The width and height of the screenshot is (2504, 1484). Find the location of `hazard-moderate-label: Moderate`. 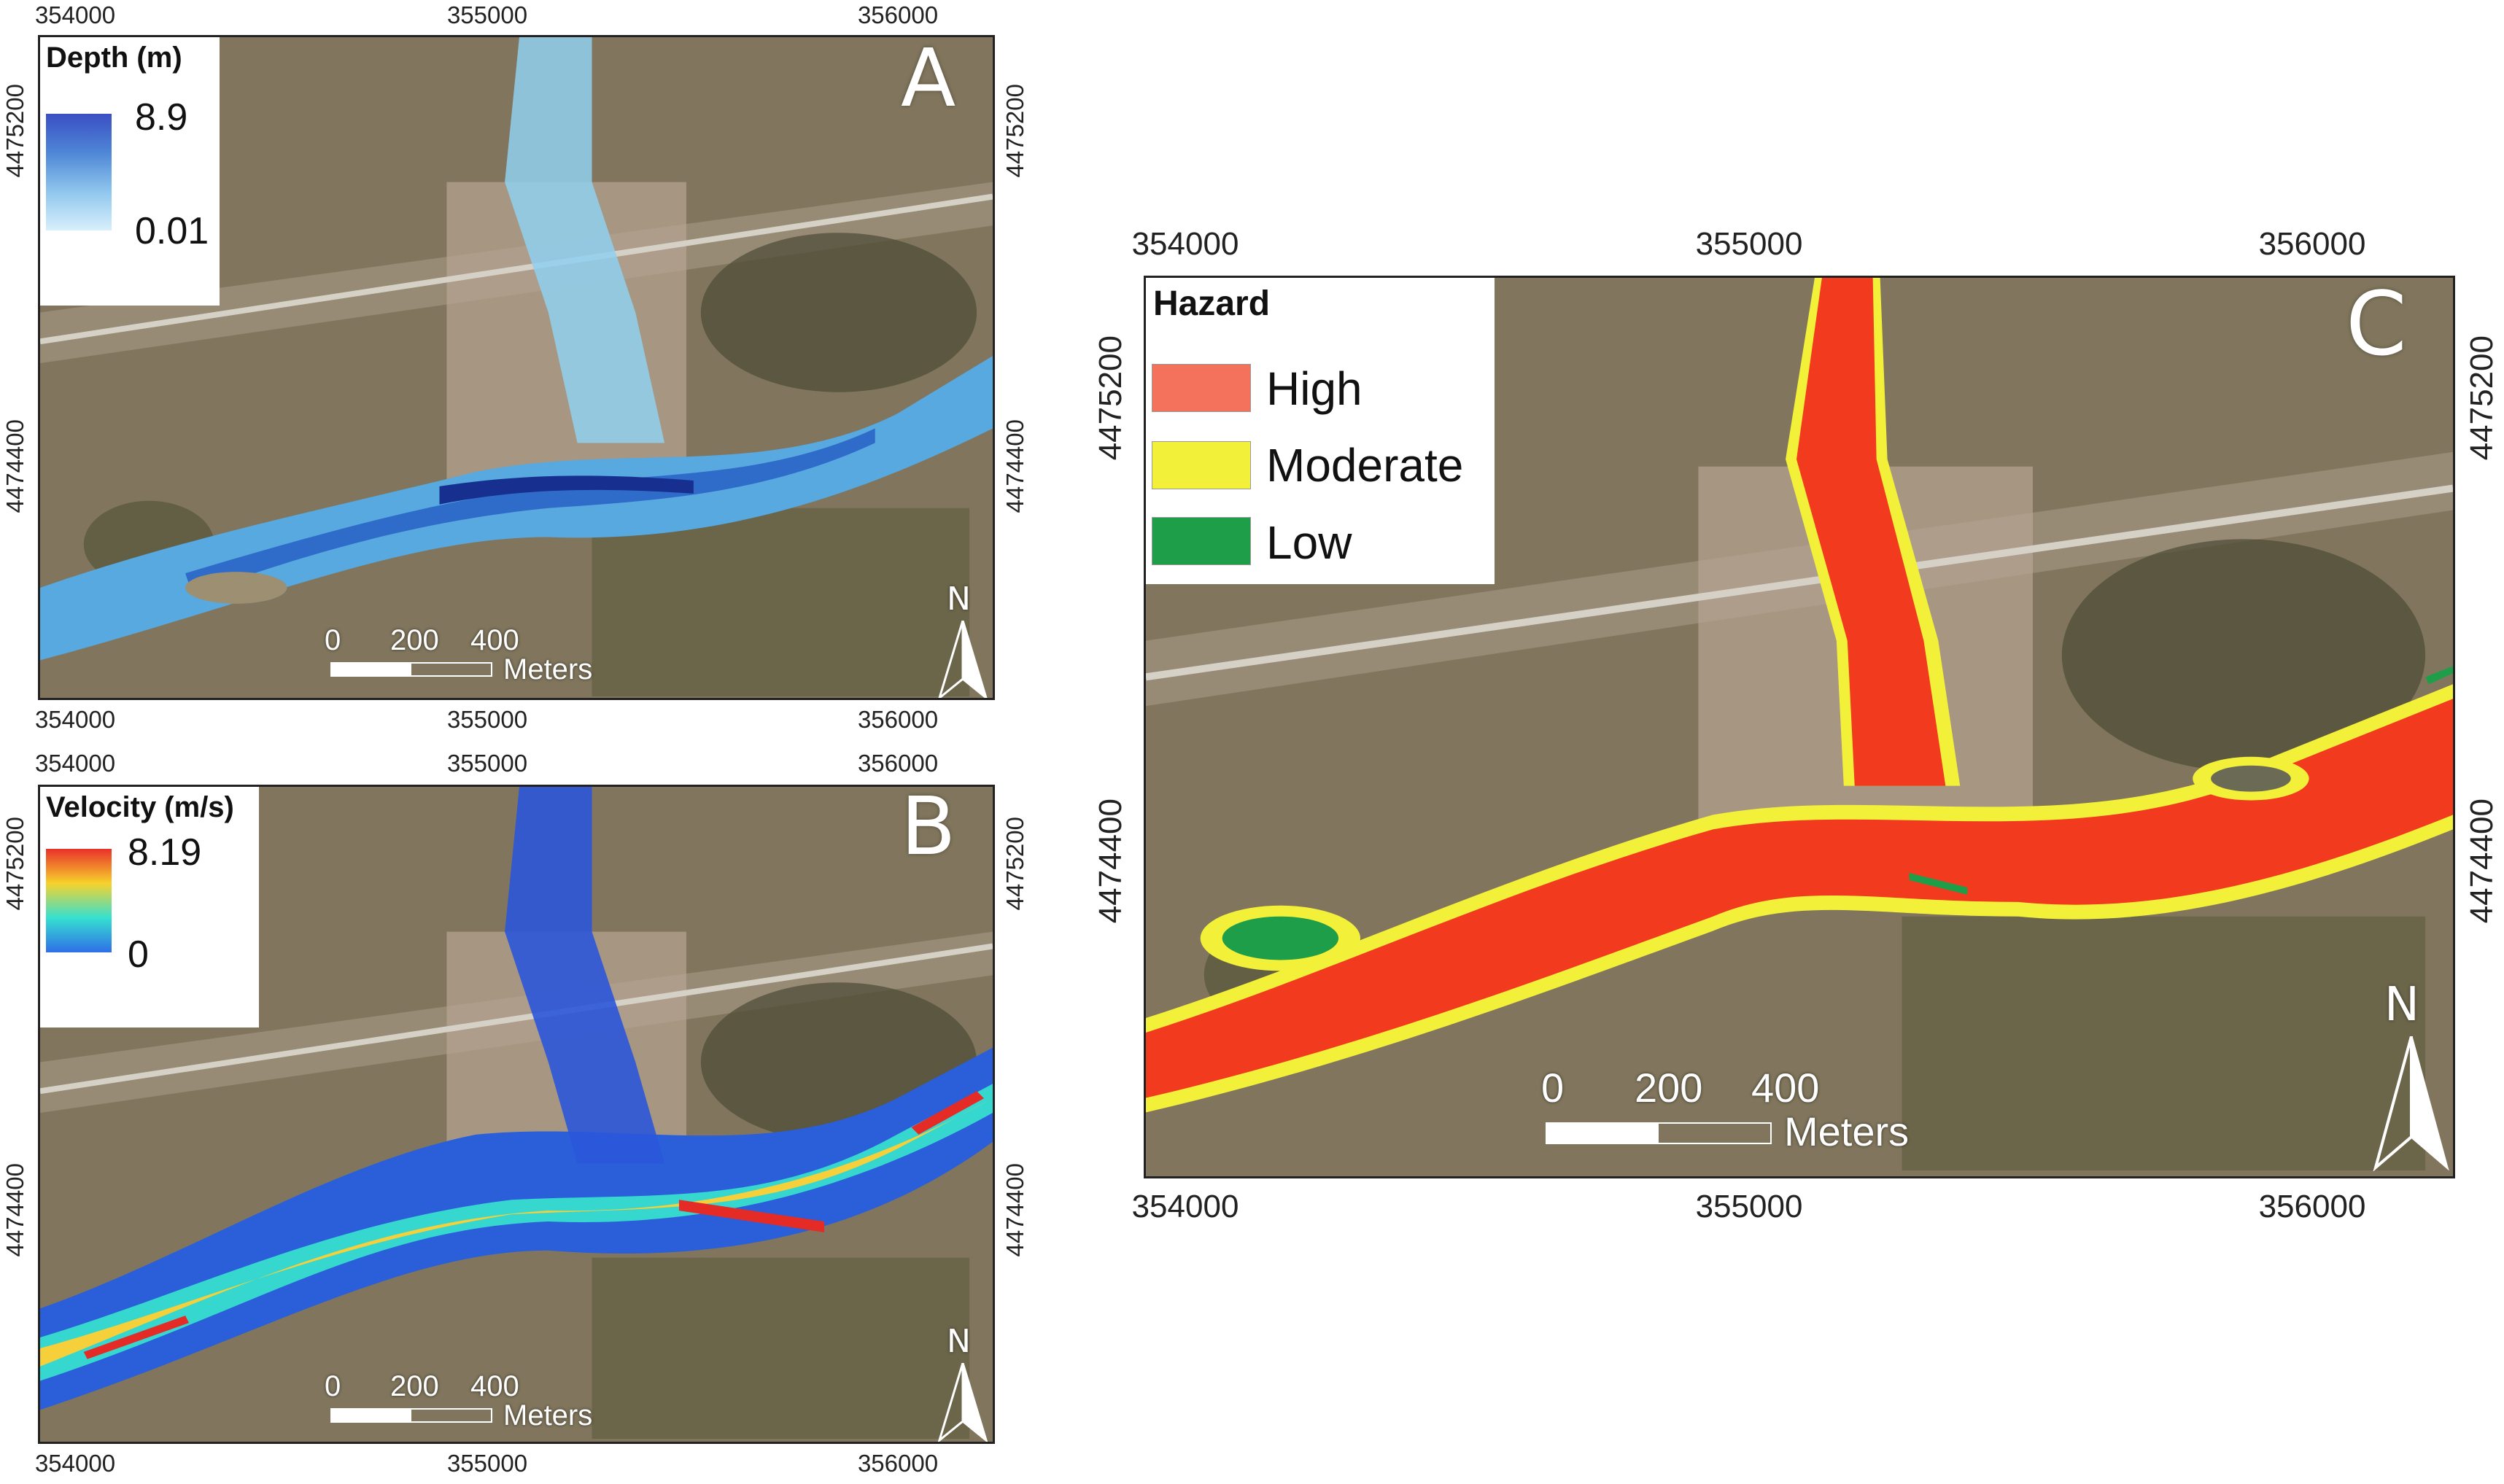

hazard-moderate-label: Moderate is located at coordinates (1365, 465).